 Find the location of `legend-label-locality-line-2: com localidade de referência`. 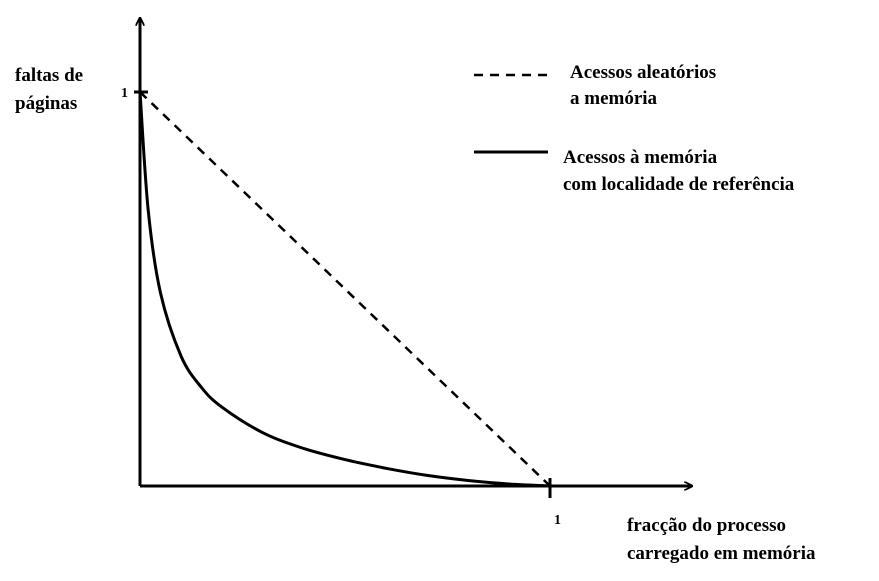

legend-label-locality-line-2: com localidade de referência is located at coordinates (679, 184).